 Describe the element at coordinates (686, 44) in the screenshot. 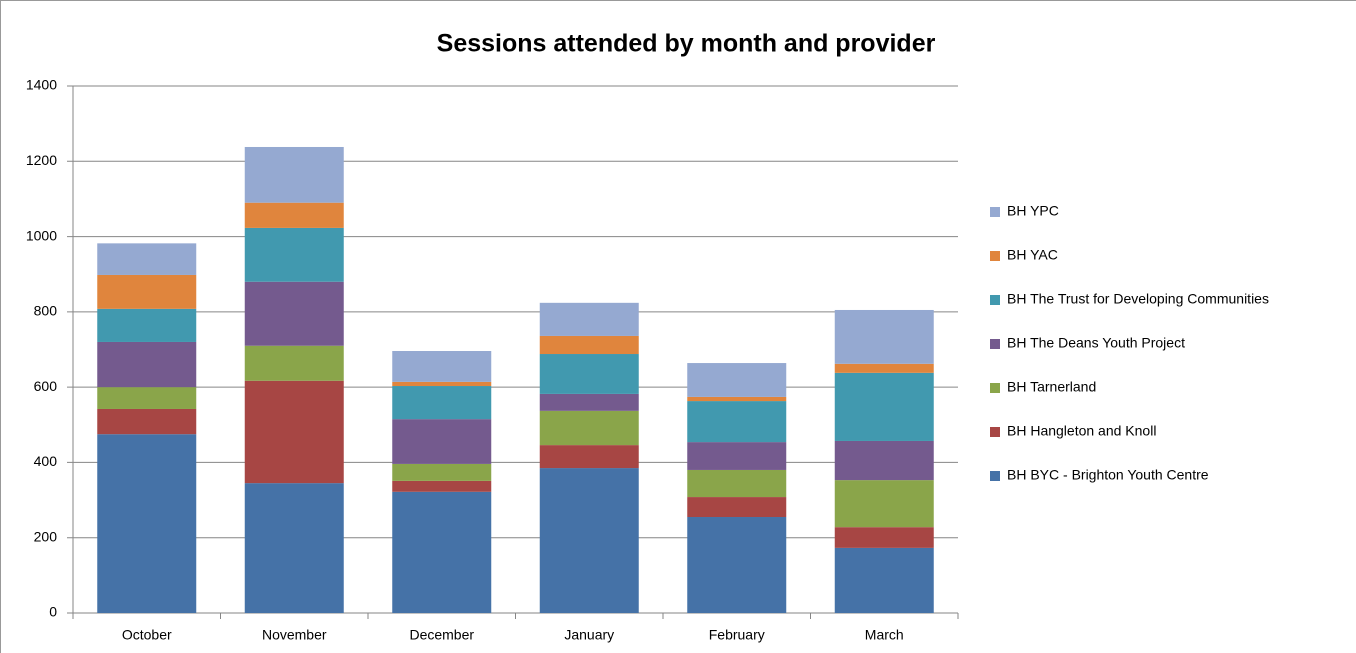

I see `chart-title: Sessions attended by month and provider` at that location.